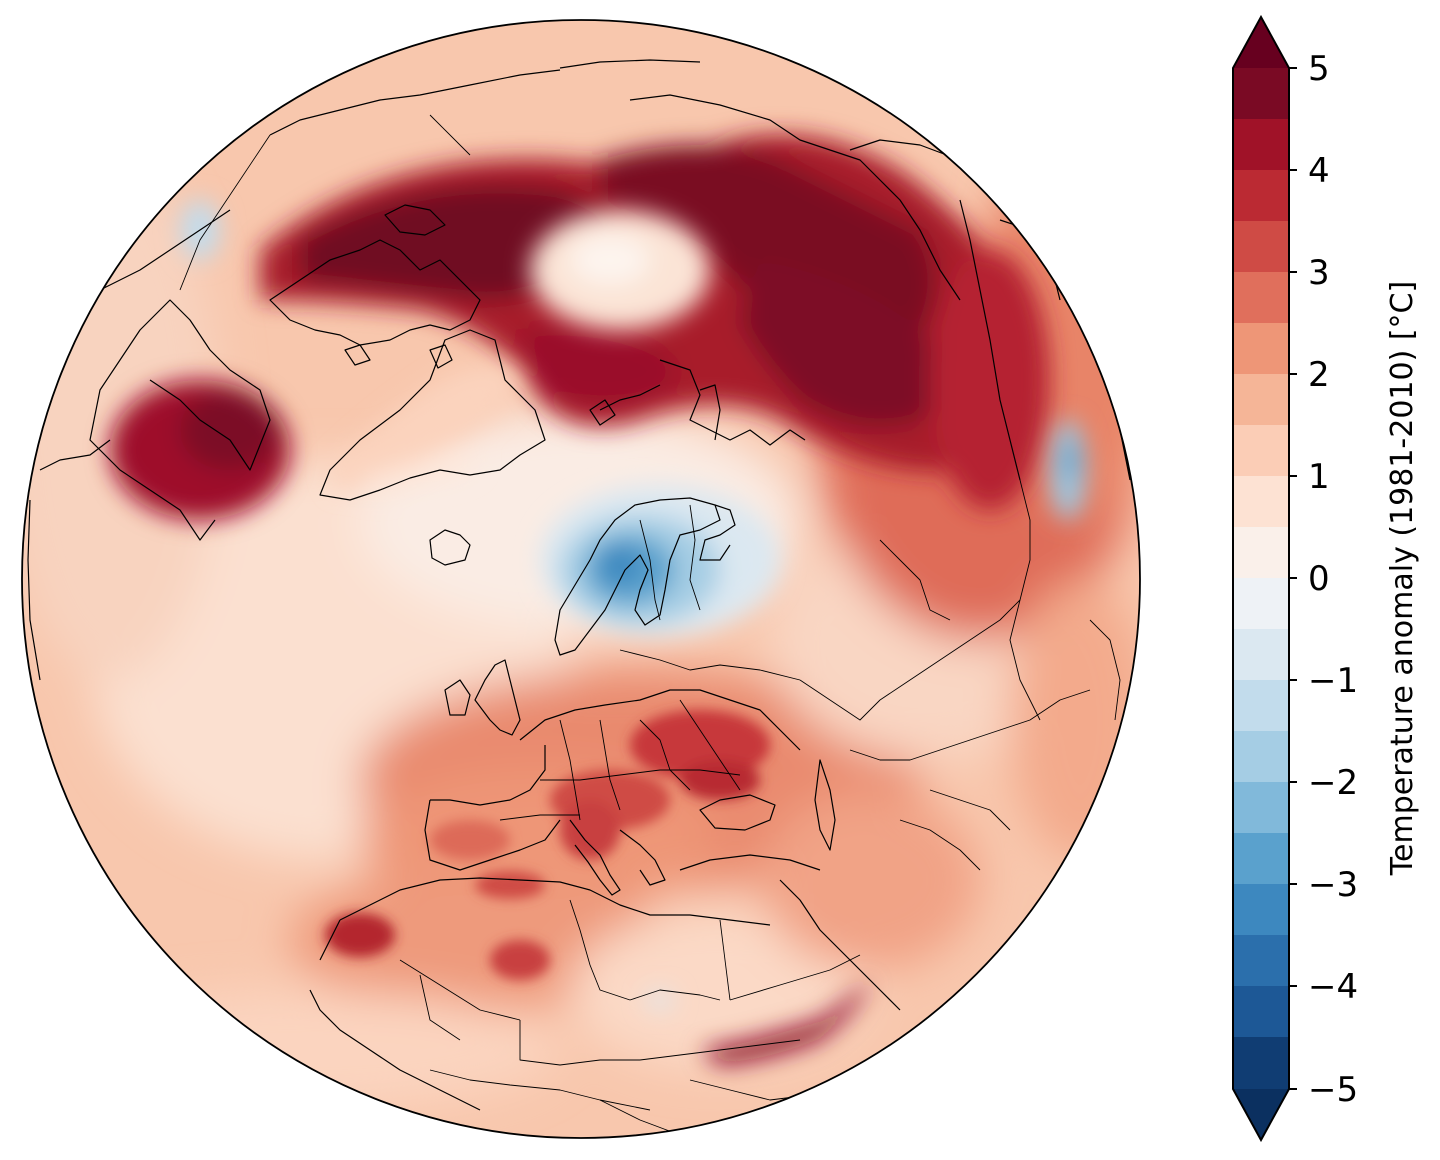  I want to click on scandinavia-coast, so click(637, 576).